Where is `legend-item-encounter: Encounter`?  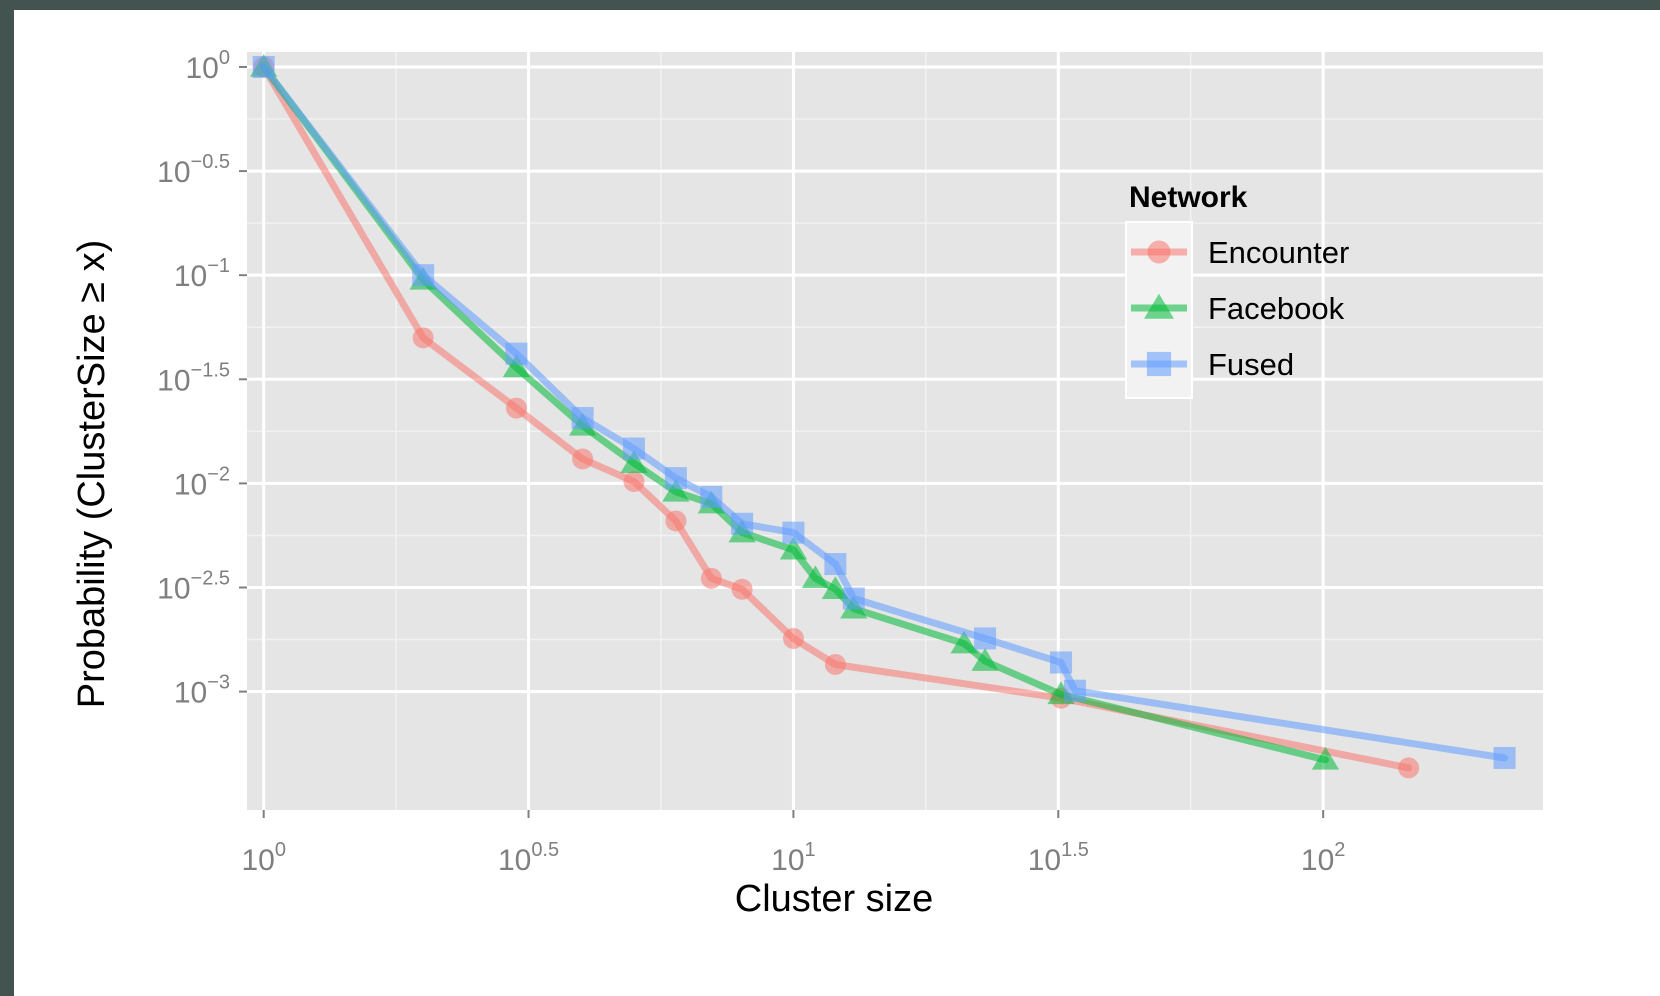 legend-item-encounter: Encounter is located at coordinates (1240, 252).